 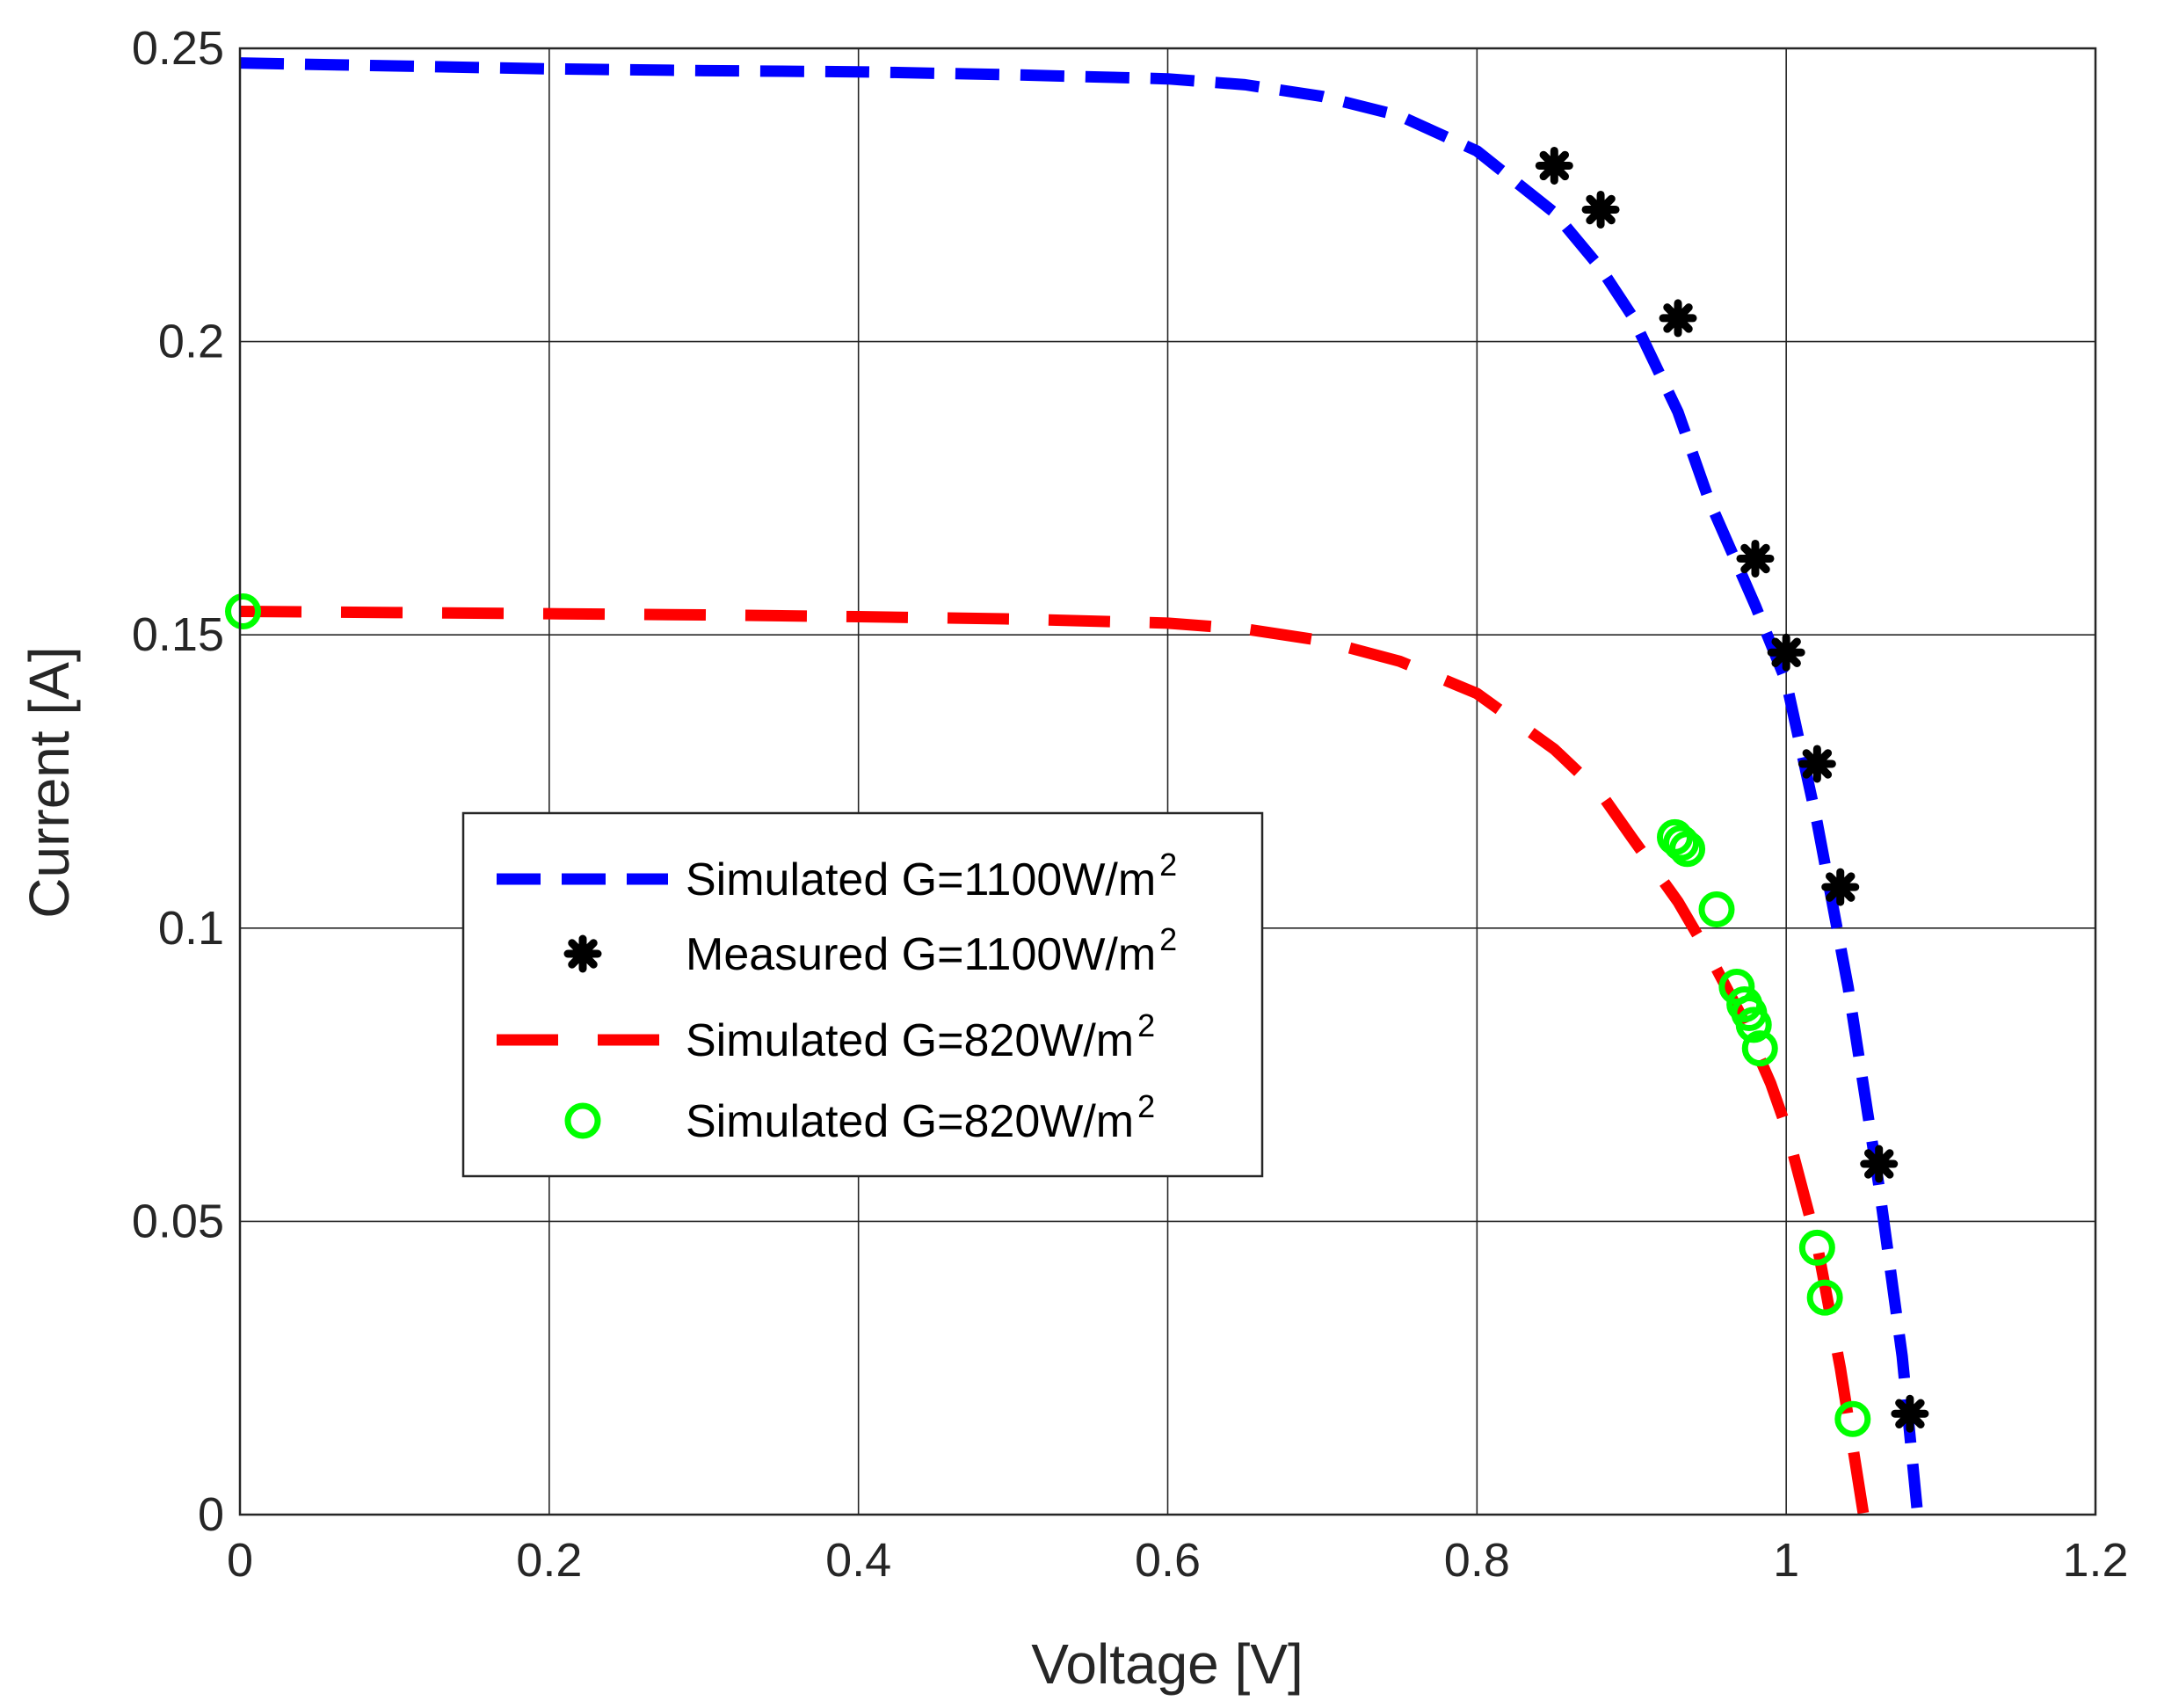 What do you see at coordinates (191, 928) in the screenshot?
I see `y-tick-label: 0.1` at bounding box center [191, 928].